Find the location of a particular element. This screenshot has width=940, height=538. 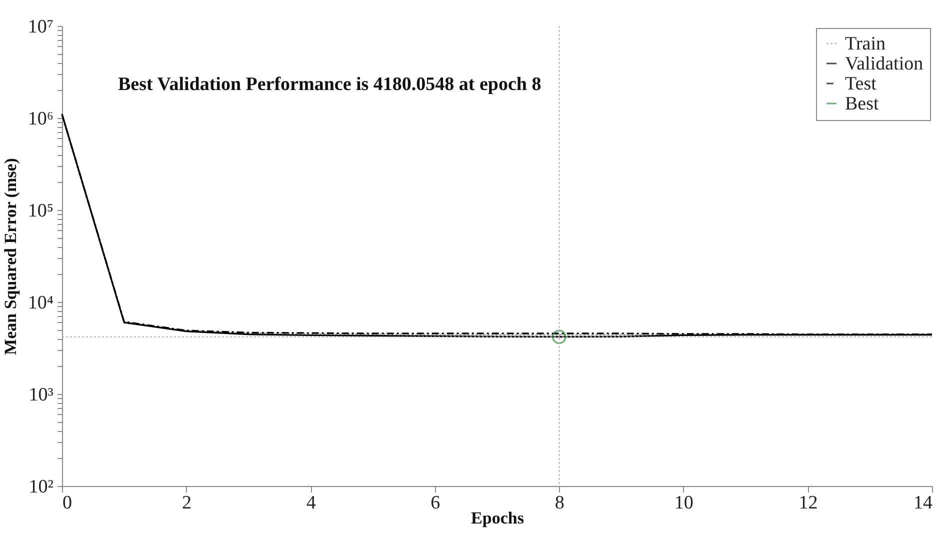

y-axis-title: Mean Squared Error (mse) is located at coordinates (10, 256).